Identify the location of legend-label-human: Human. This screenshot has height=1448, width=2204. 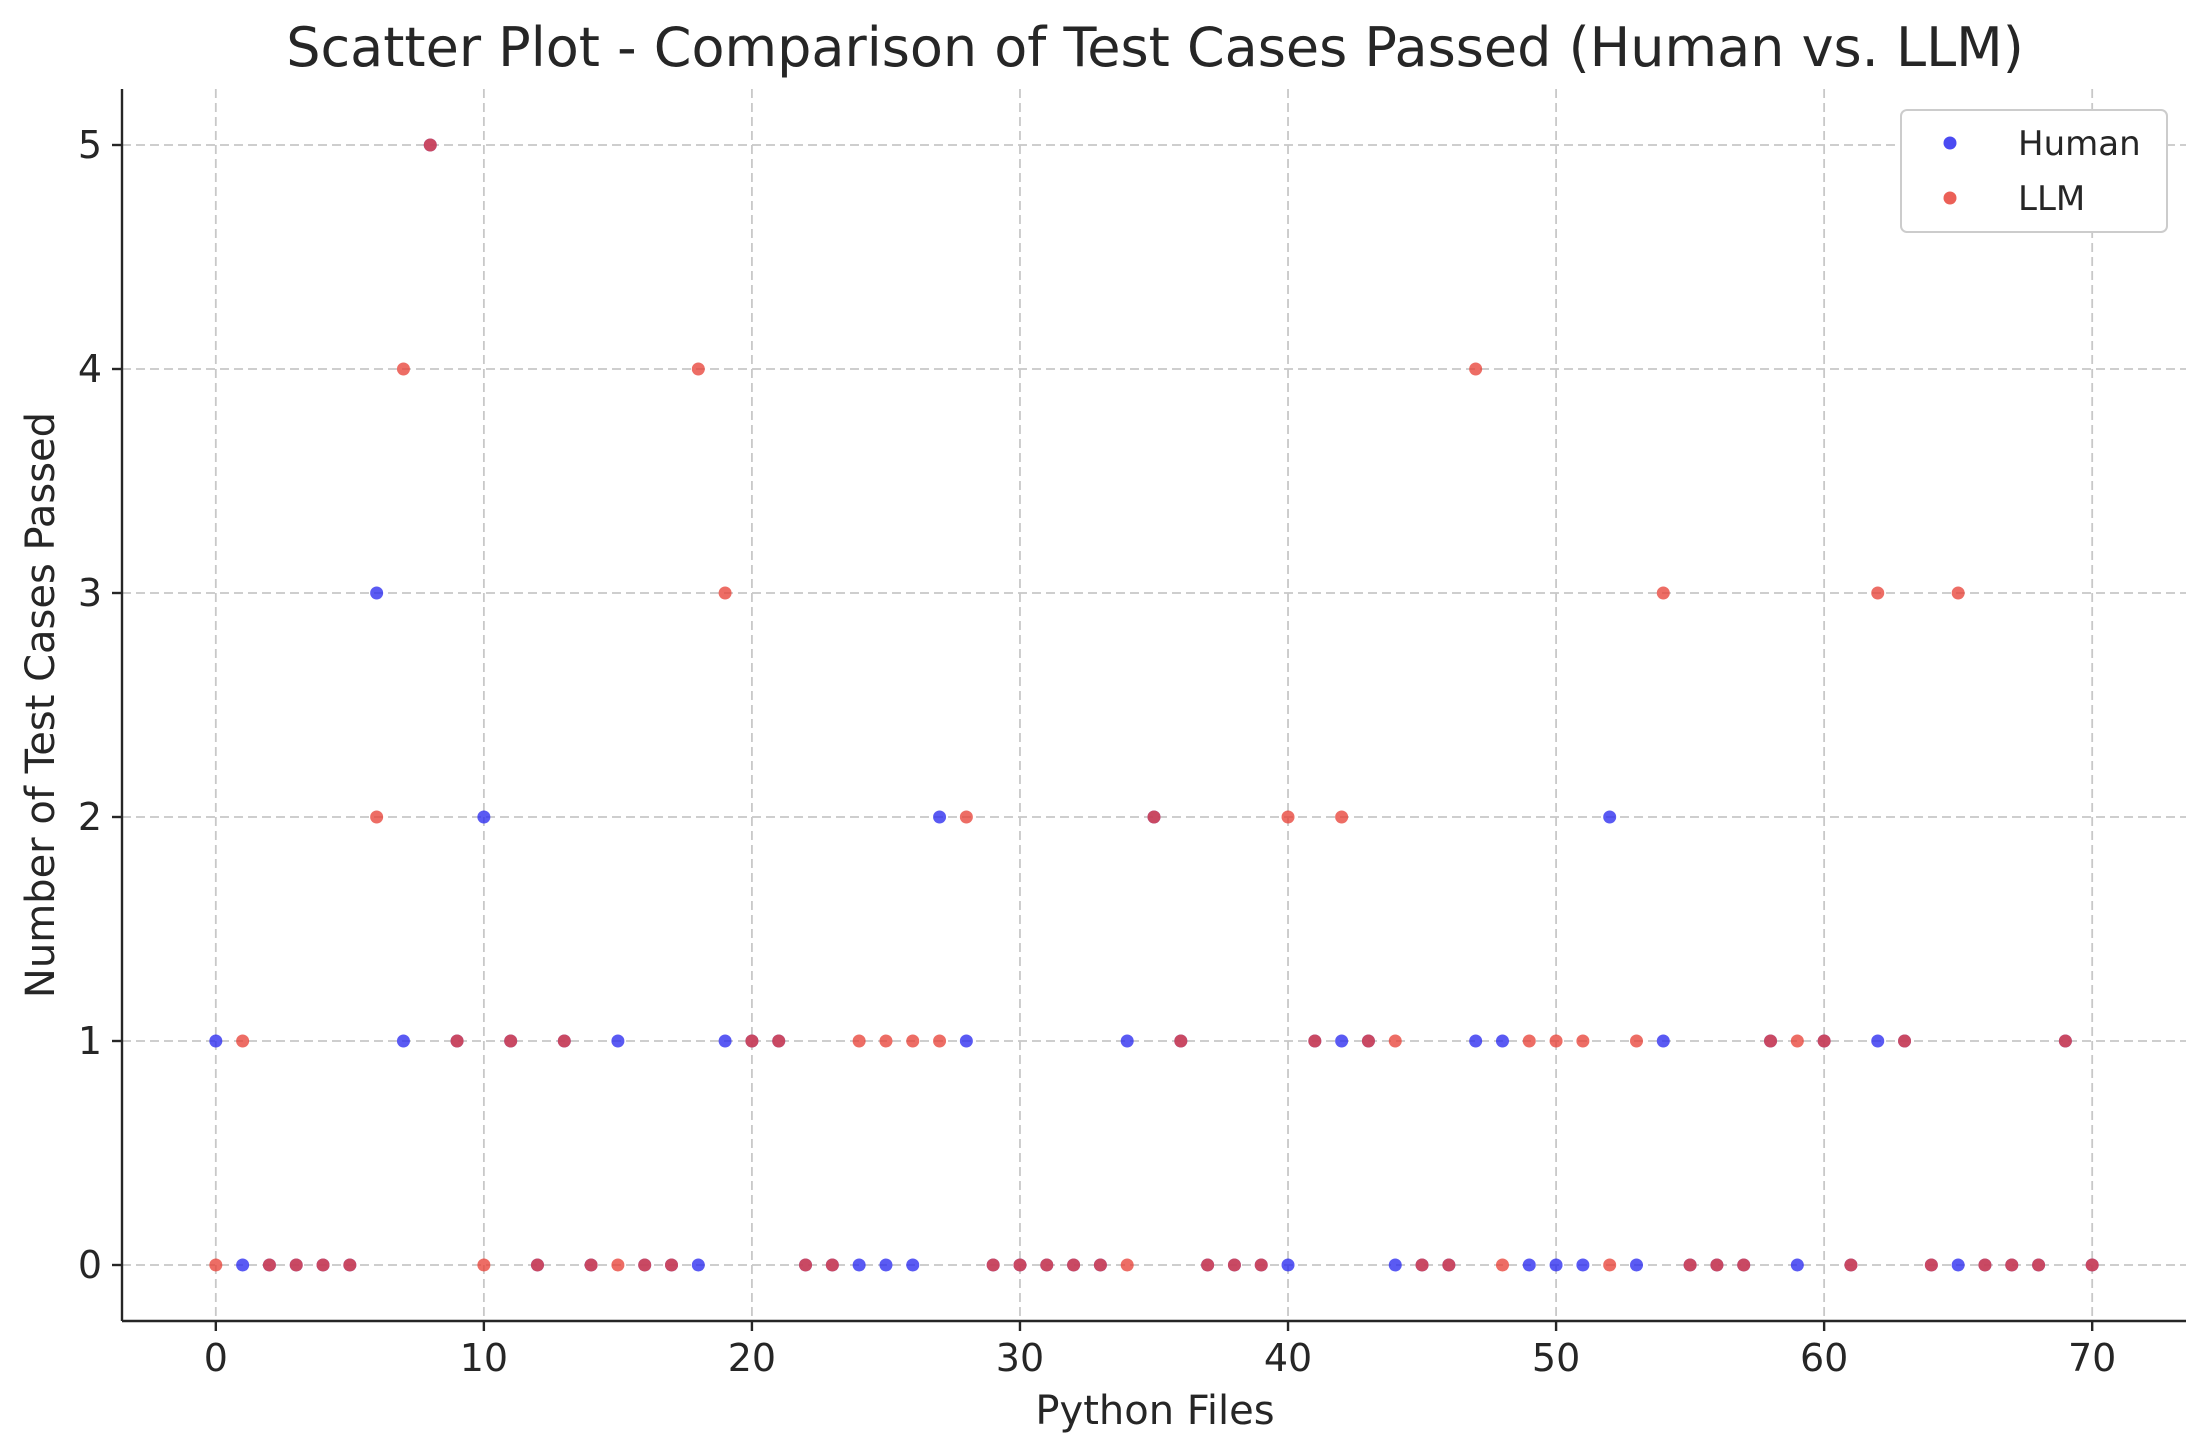
(2079, 144).